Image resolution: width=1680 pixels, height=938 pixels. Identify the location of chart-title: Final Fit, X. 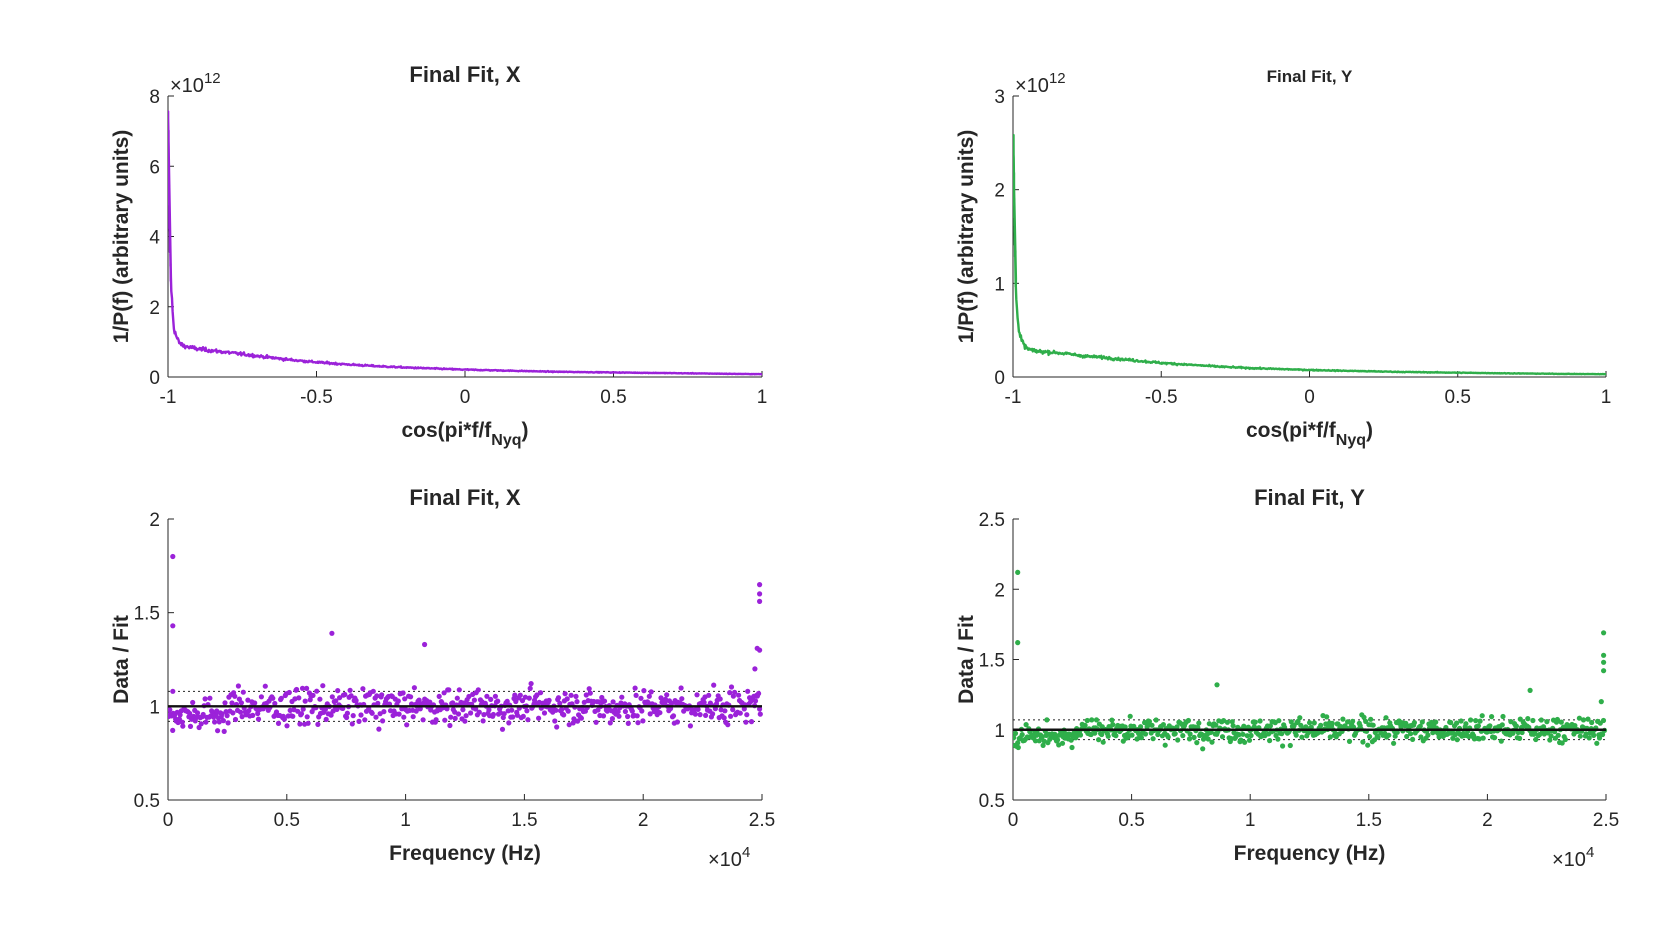
(465, 497).